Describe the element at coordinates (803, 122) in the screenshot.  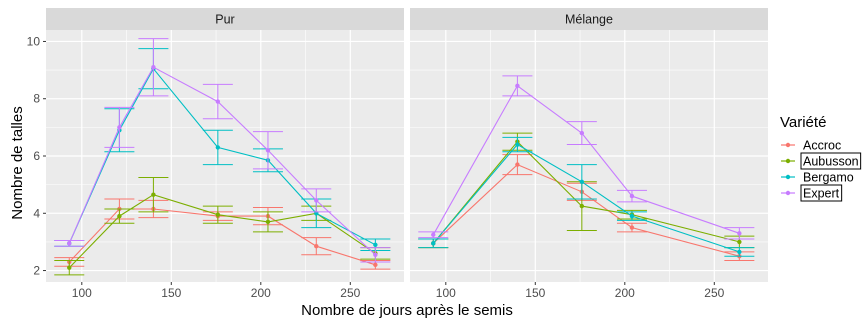
I see `legend-title: Variété` at that location.